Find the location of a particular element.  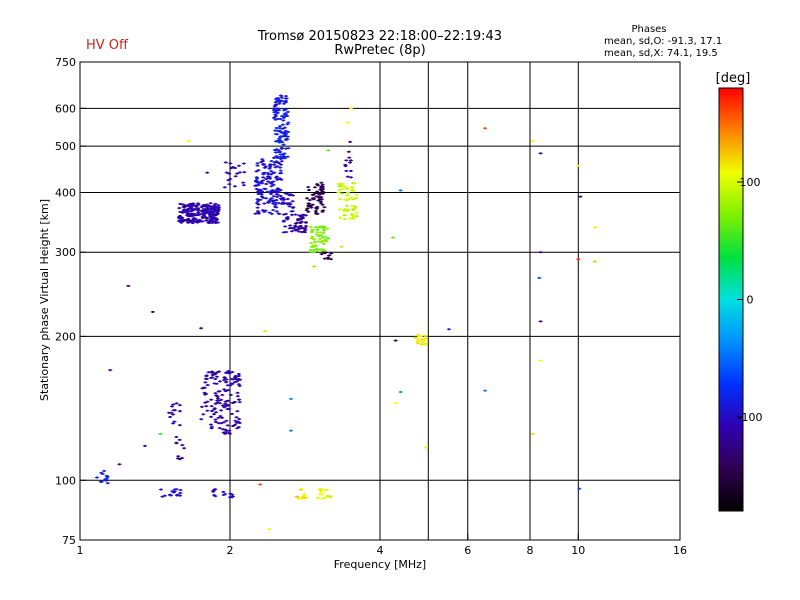

x-tick-label: 6 is located at coordinates (467, 550).